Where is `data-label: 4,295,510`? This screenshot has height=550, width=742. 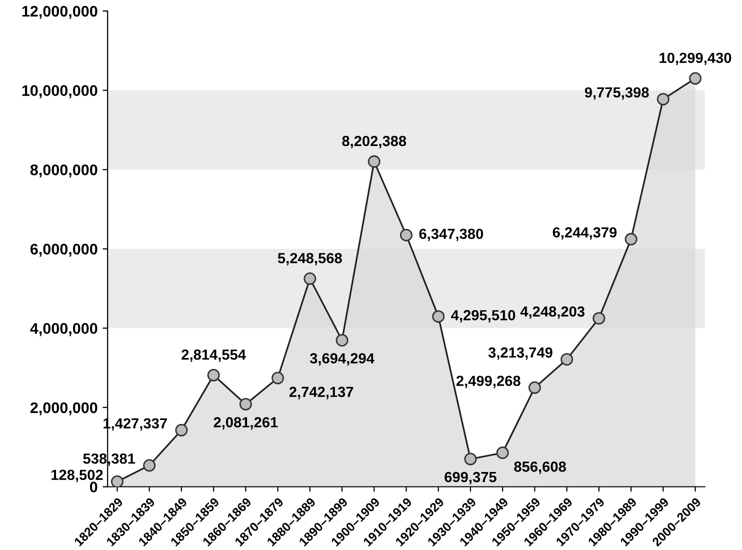
data-label: 4,295,510 is located at coordinates (483, 316).